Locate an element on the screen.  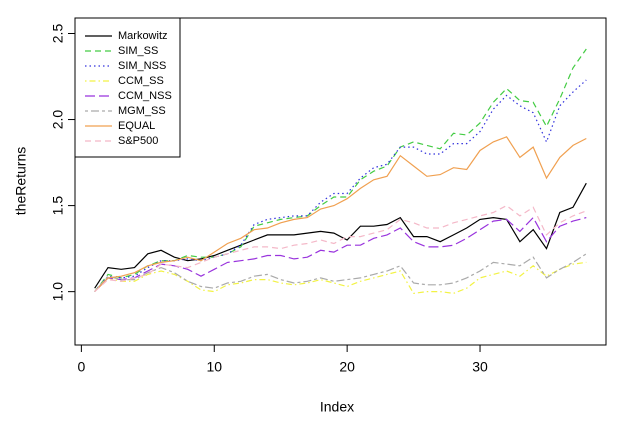
legend-label: CCM_NSS is located at coordinates (145, 96).